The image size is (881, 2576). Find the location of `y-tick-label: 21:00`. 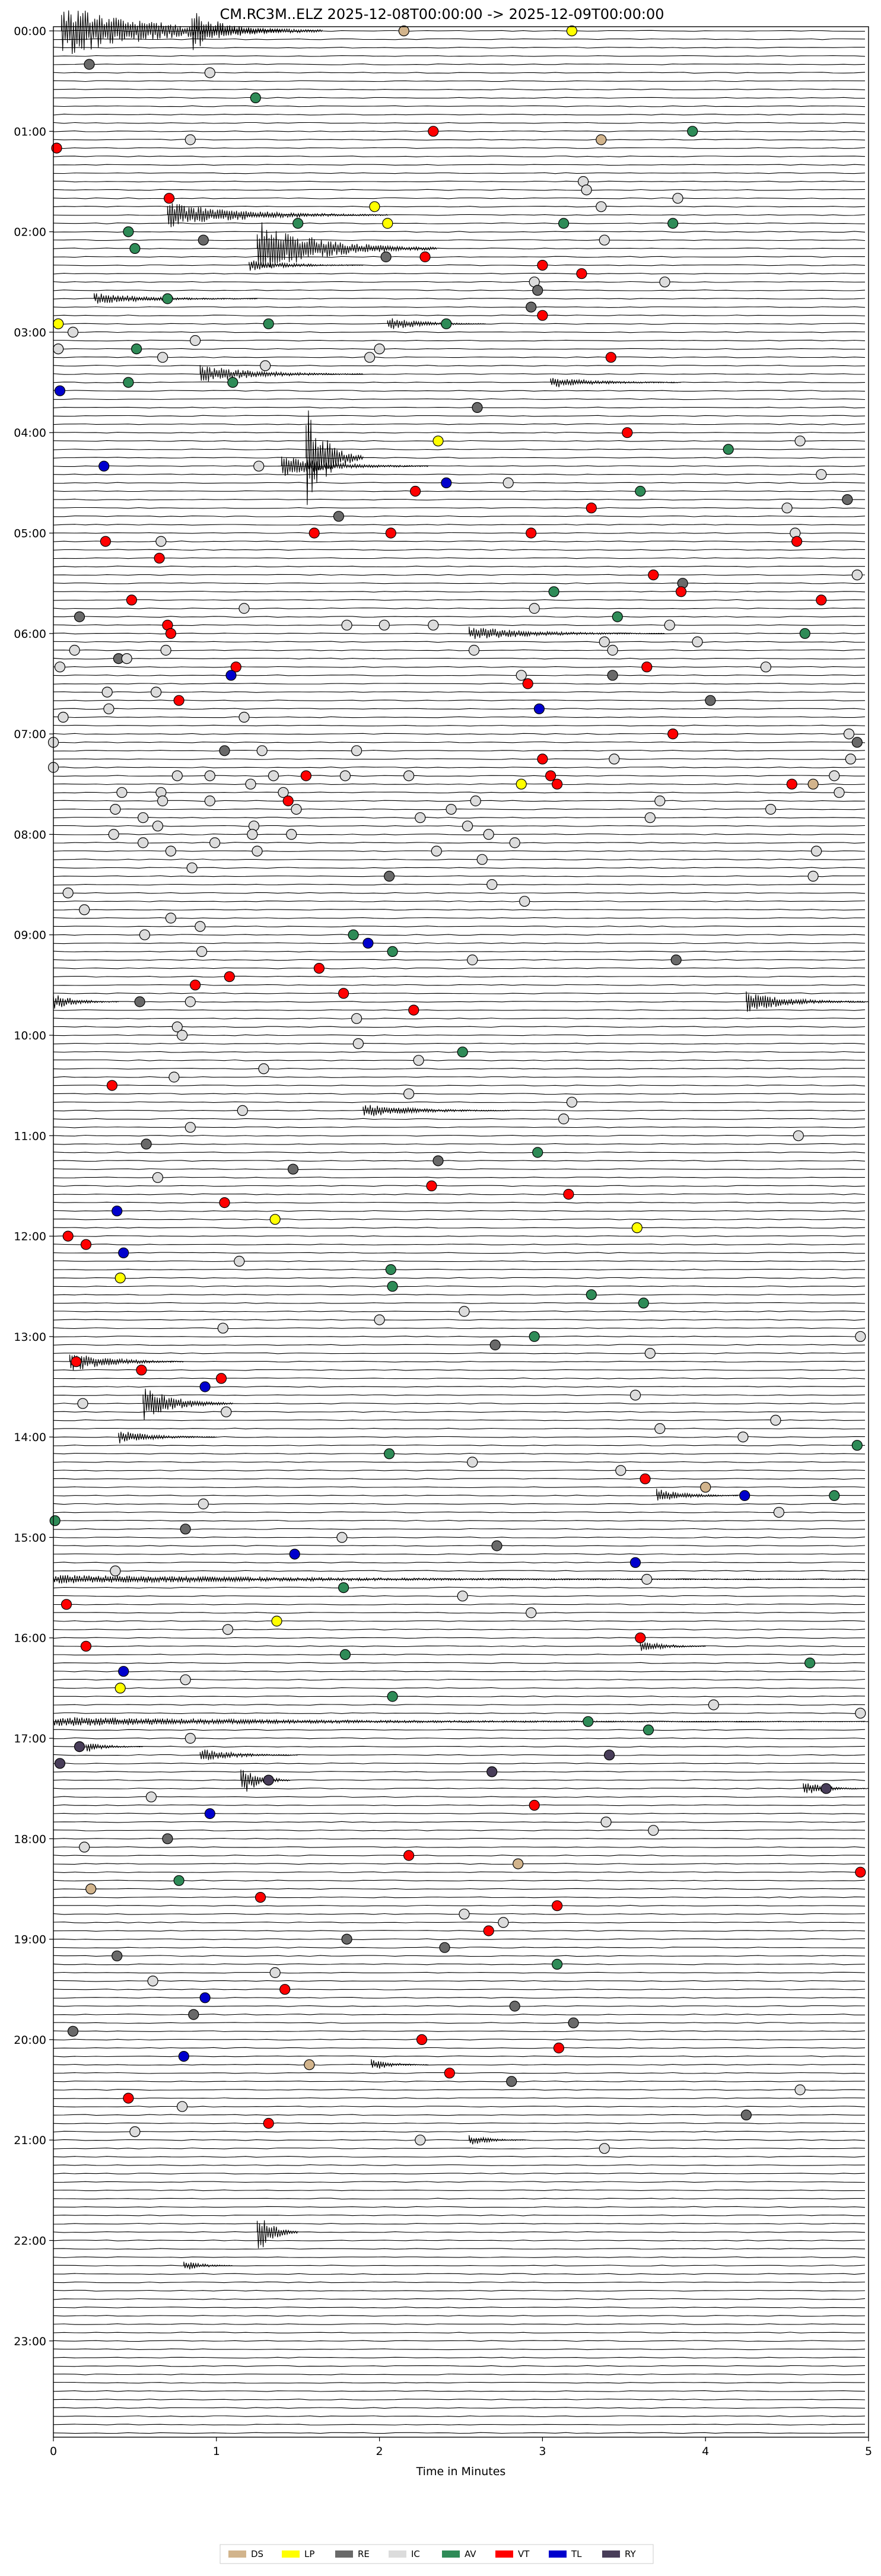

y-tick-label: 21:00 is located at coordinates (30, 2140).